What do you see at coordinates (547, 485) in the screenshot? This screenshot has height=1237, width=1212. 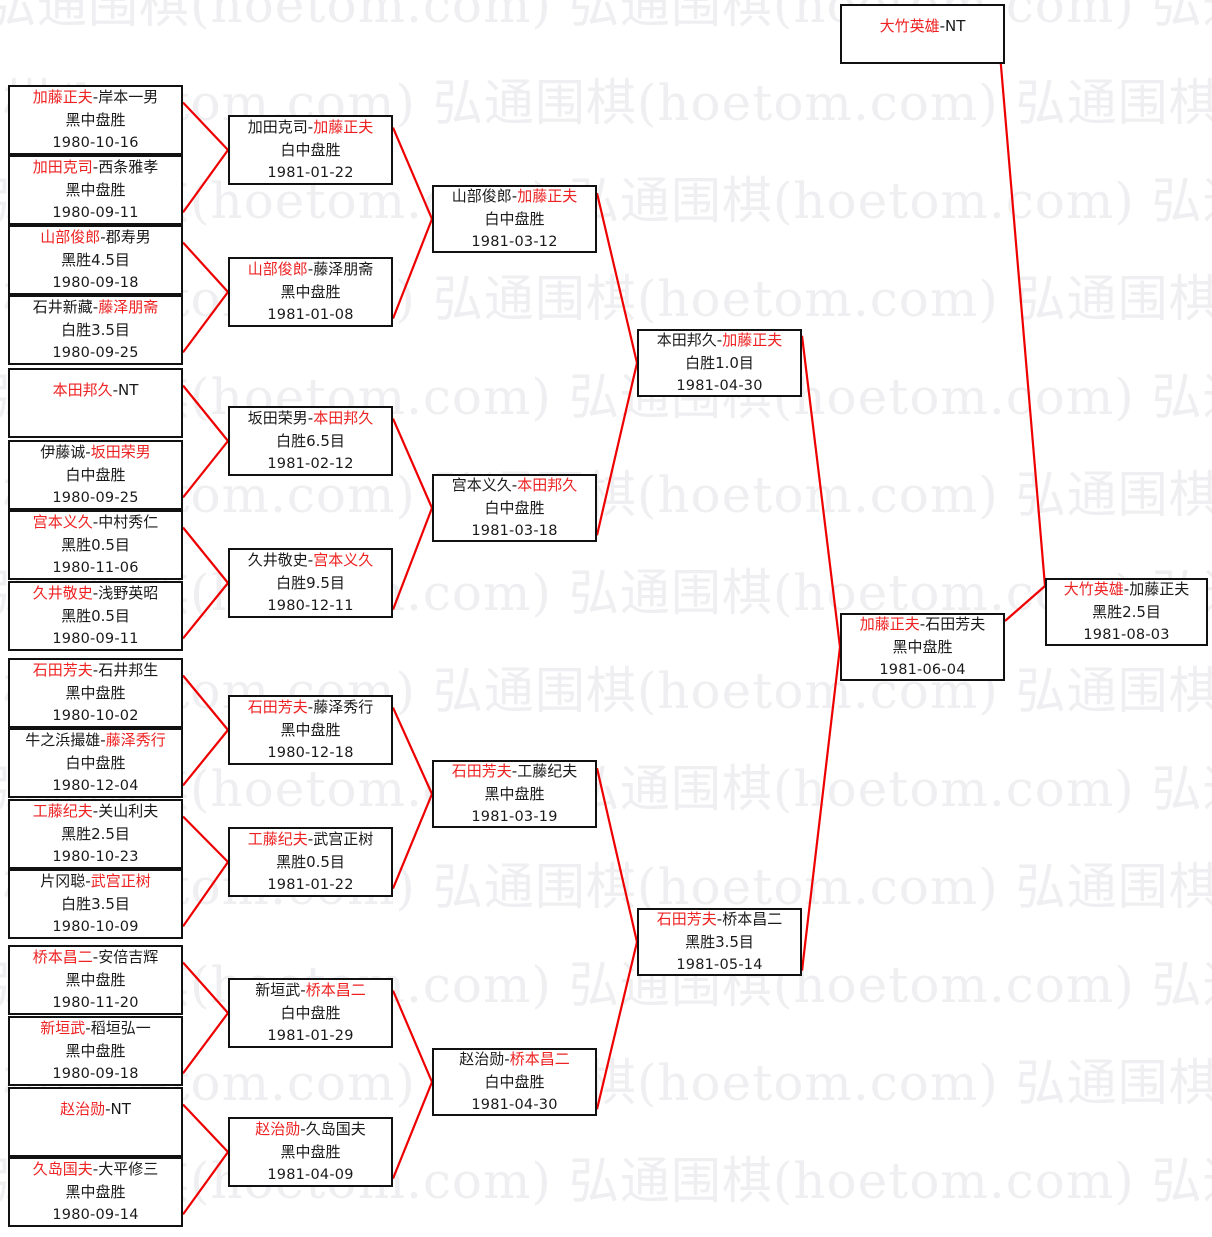 I see `player-right: 本田邦久` at bounding box center [547, 485].